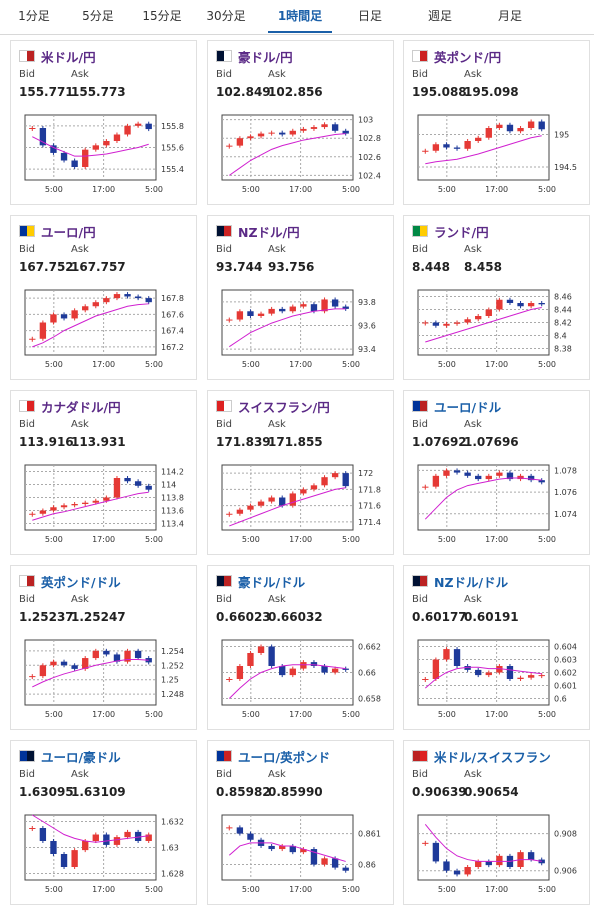 The image size is (594, 908). What do you see at coordinates (34, 16) in the screenshot?
I see `tab: 1分足` at bounding box center [34, 16].